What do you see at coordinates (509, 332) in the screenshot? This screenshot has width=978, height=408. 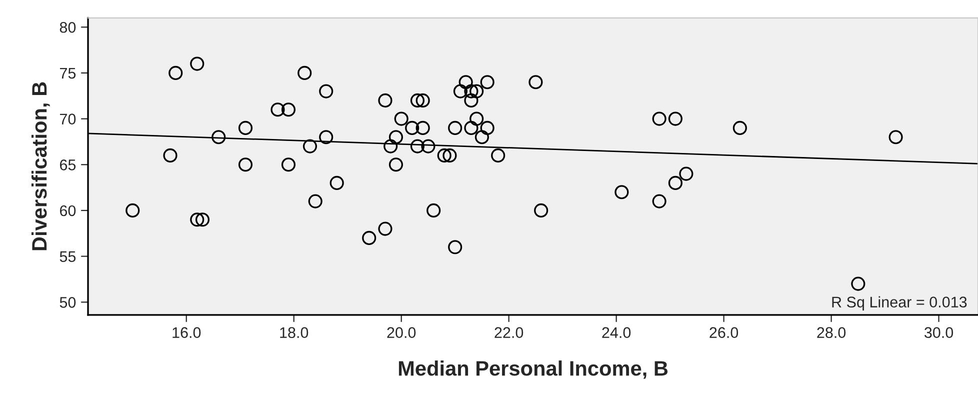 I see `x-tick-label: 22.0` at bounding box center [509, 332].